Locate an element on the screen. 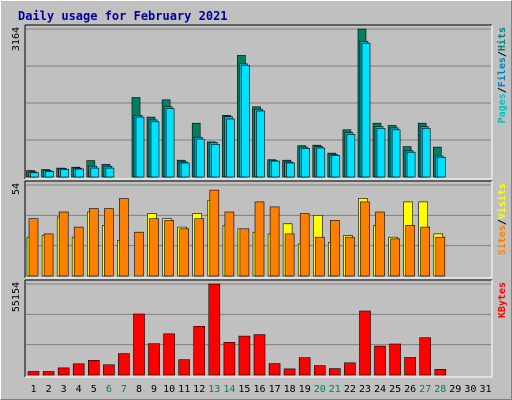 Image resolution: width=512 pixels, height=400 pixels. x-tick-label: 25 is located at coordinates (395, 389).